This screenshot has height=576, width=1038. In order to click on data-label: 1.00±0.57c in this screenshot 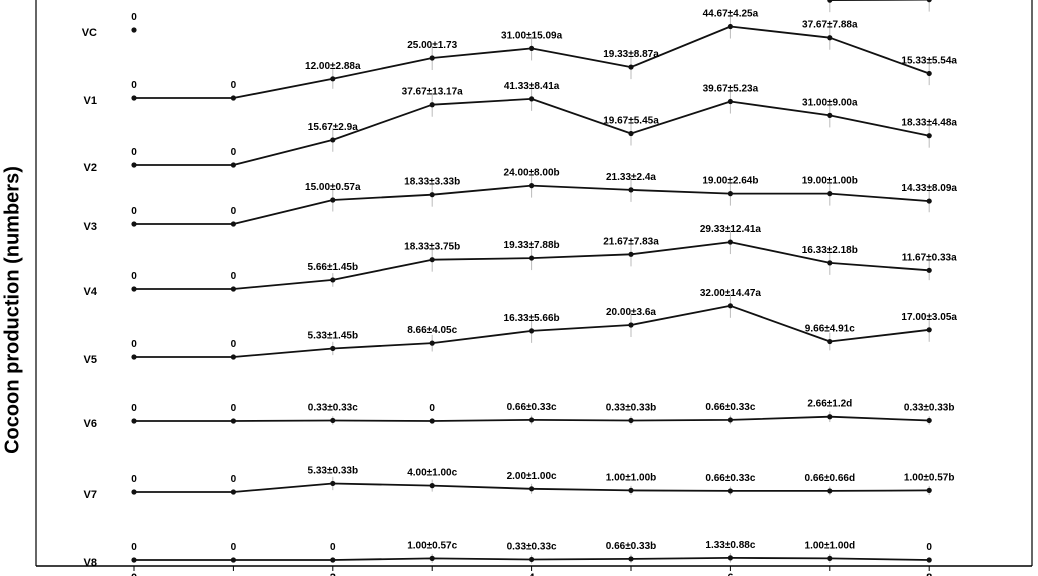, I will do `click(432, 545)`.